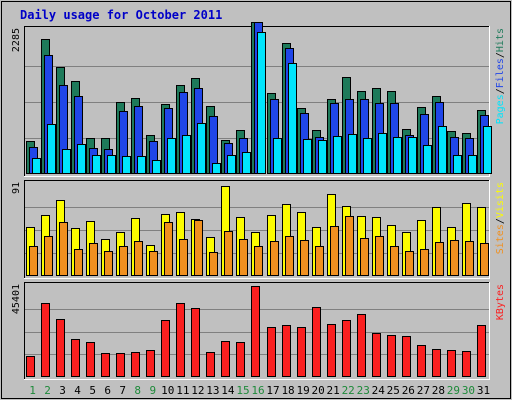  What do you see at coordinates (500, 239) in the screenshot?
I see `legend-sites: Sites` at bounding box center [500, 239].